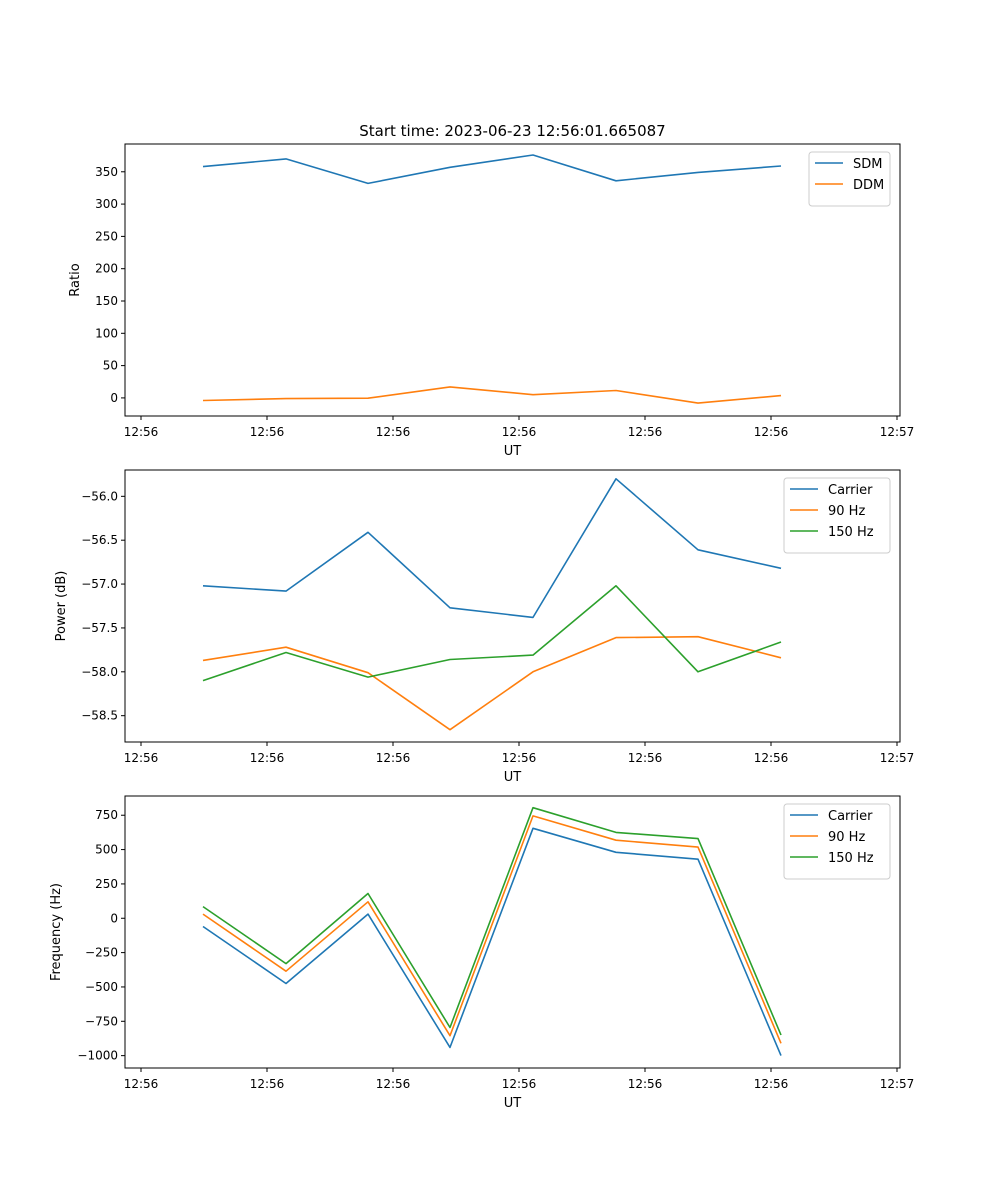 Image resolution: width=1000 pixels, height=1200 pixels. Describe the element at coordinates (101, 987) in the screenshot. I see `y-tick-label: −500` at that location.